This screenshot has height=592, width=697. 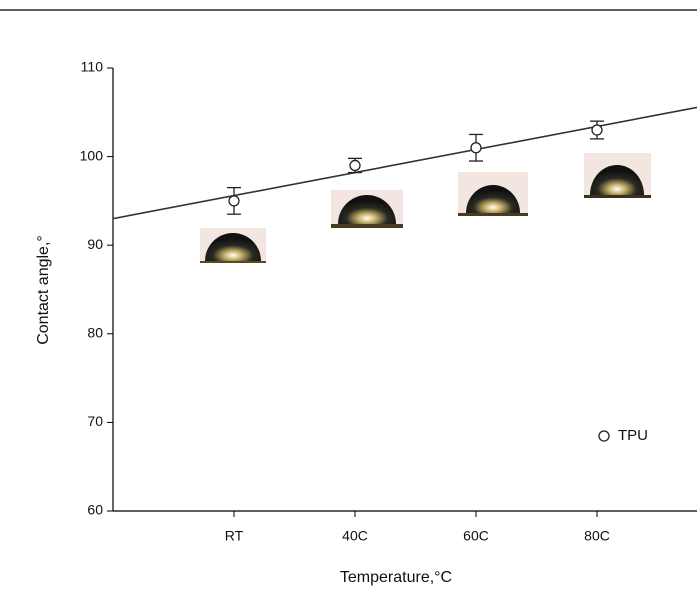 I want to click on x-tick-label: 60C, so click(x=476, y=536).